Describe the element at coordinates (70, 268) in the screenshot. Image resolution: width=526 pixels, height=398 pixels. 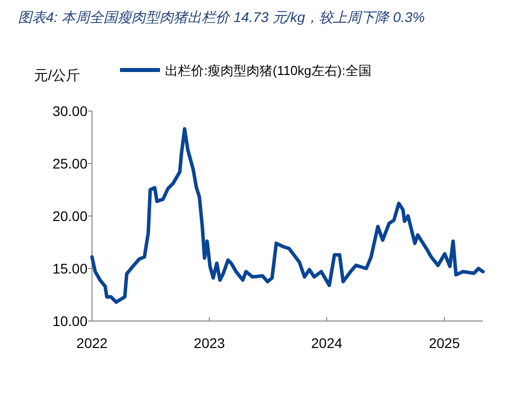
I see `y-tick-label: 15.00` at that location.